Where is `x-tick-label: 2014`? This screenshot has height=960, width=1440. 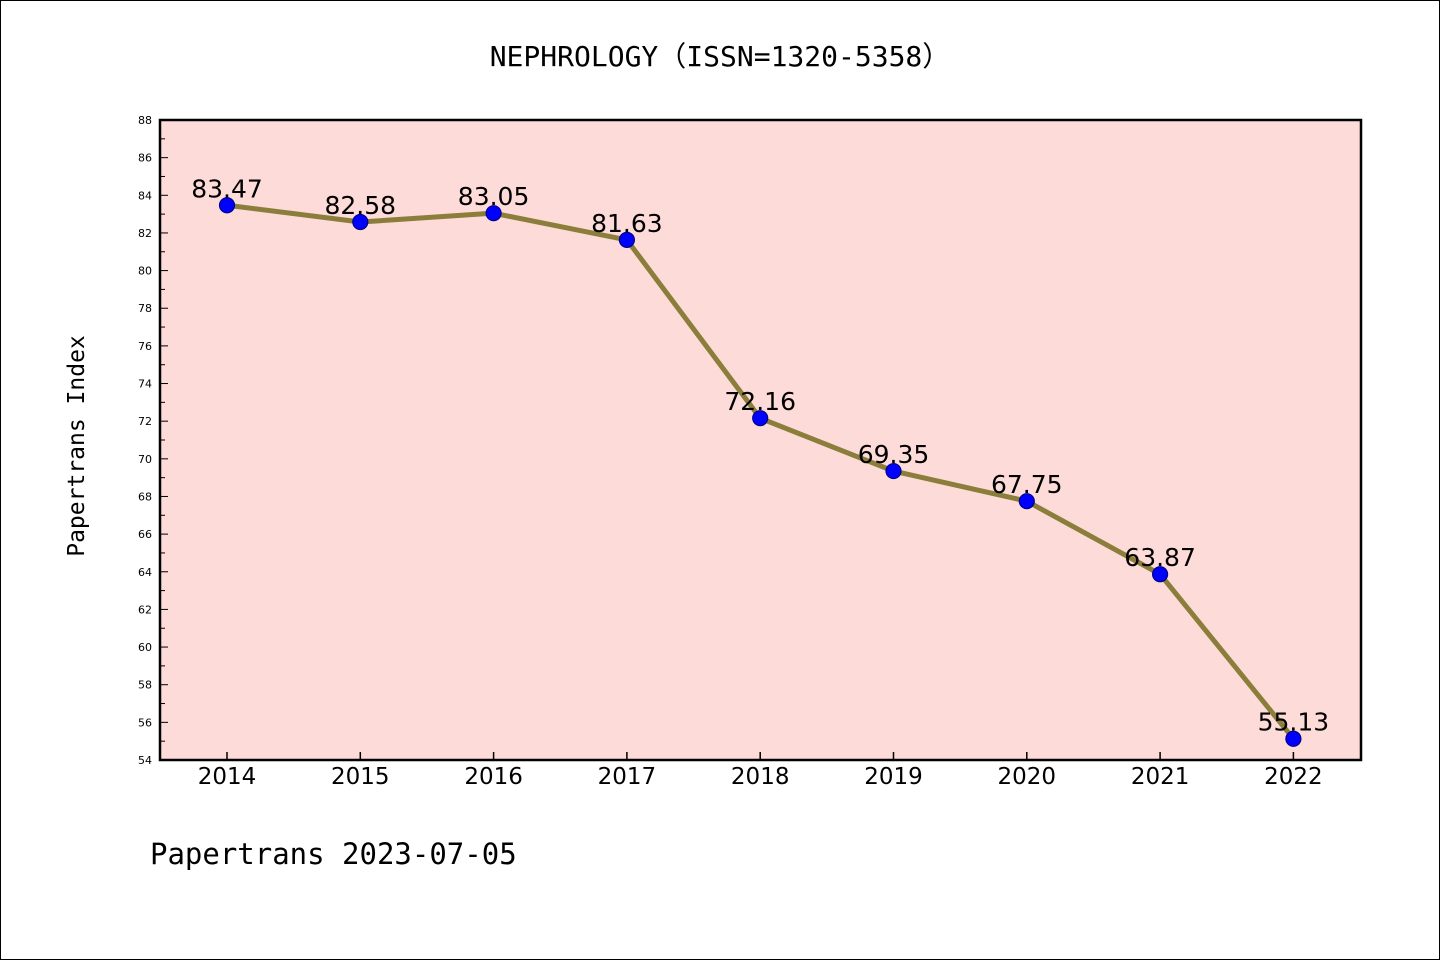
x-tick-label: 2014 is located at coordinates (227, 777).